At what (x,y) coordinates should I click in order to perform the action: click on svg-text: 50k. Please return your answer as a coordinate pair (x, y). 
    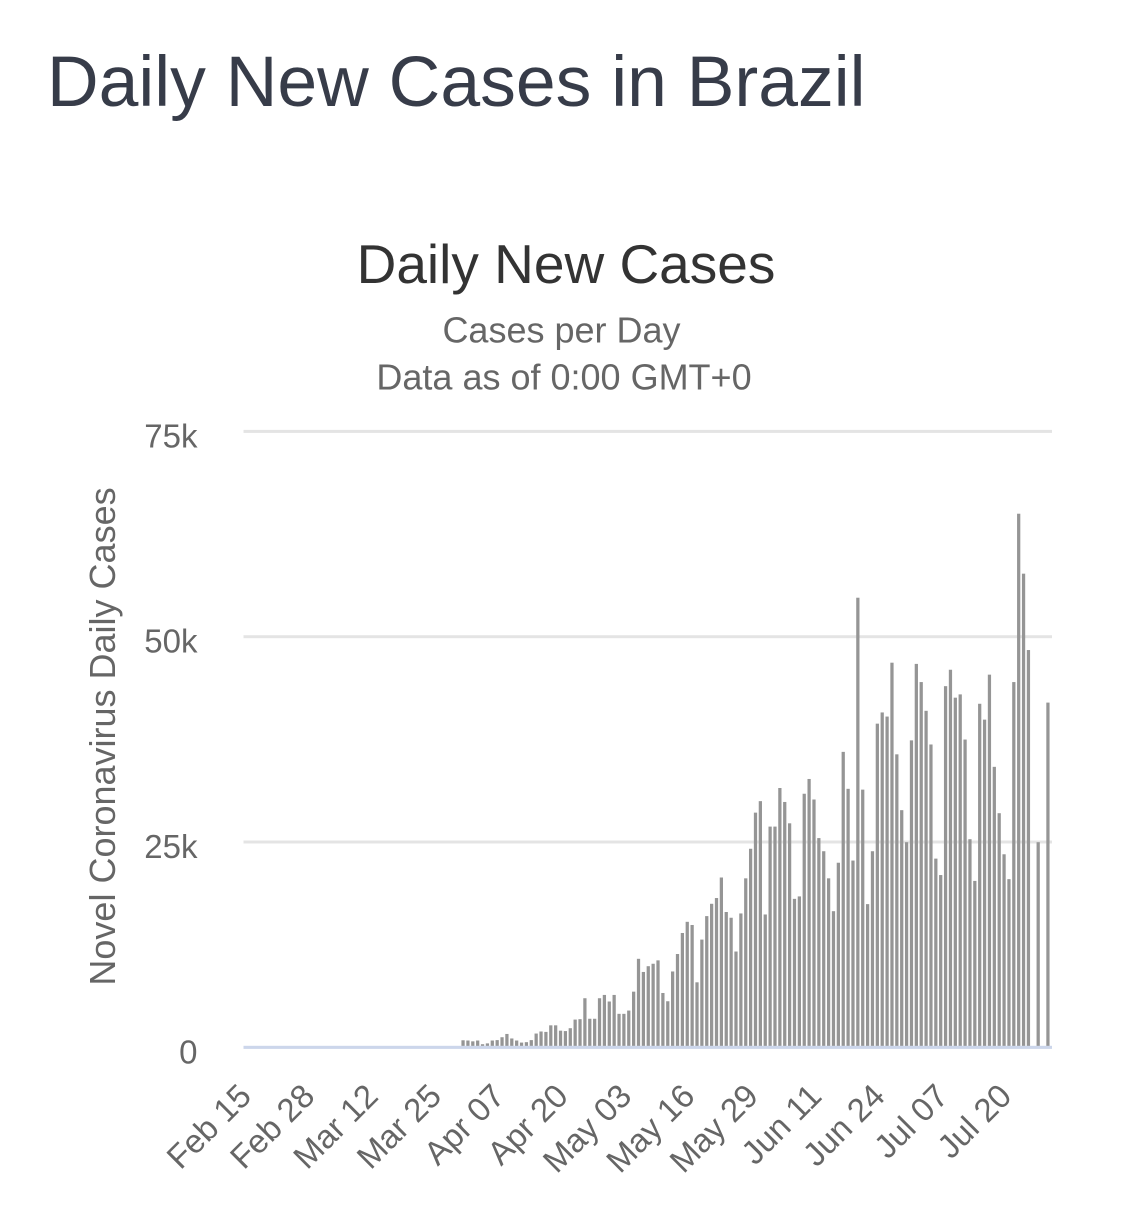
    Looking at the image, I should click on (171, 641).